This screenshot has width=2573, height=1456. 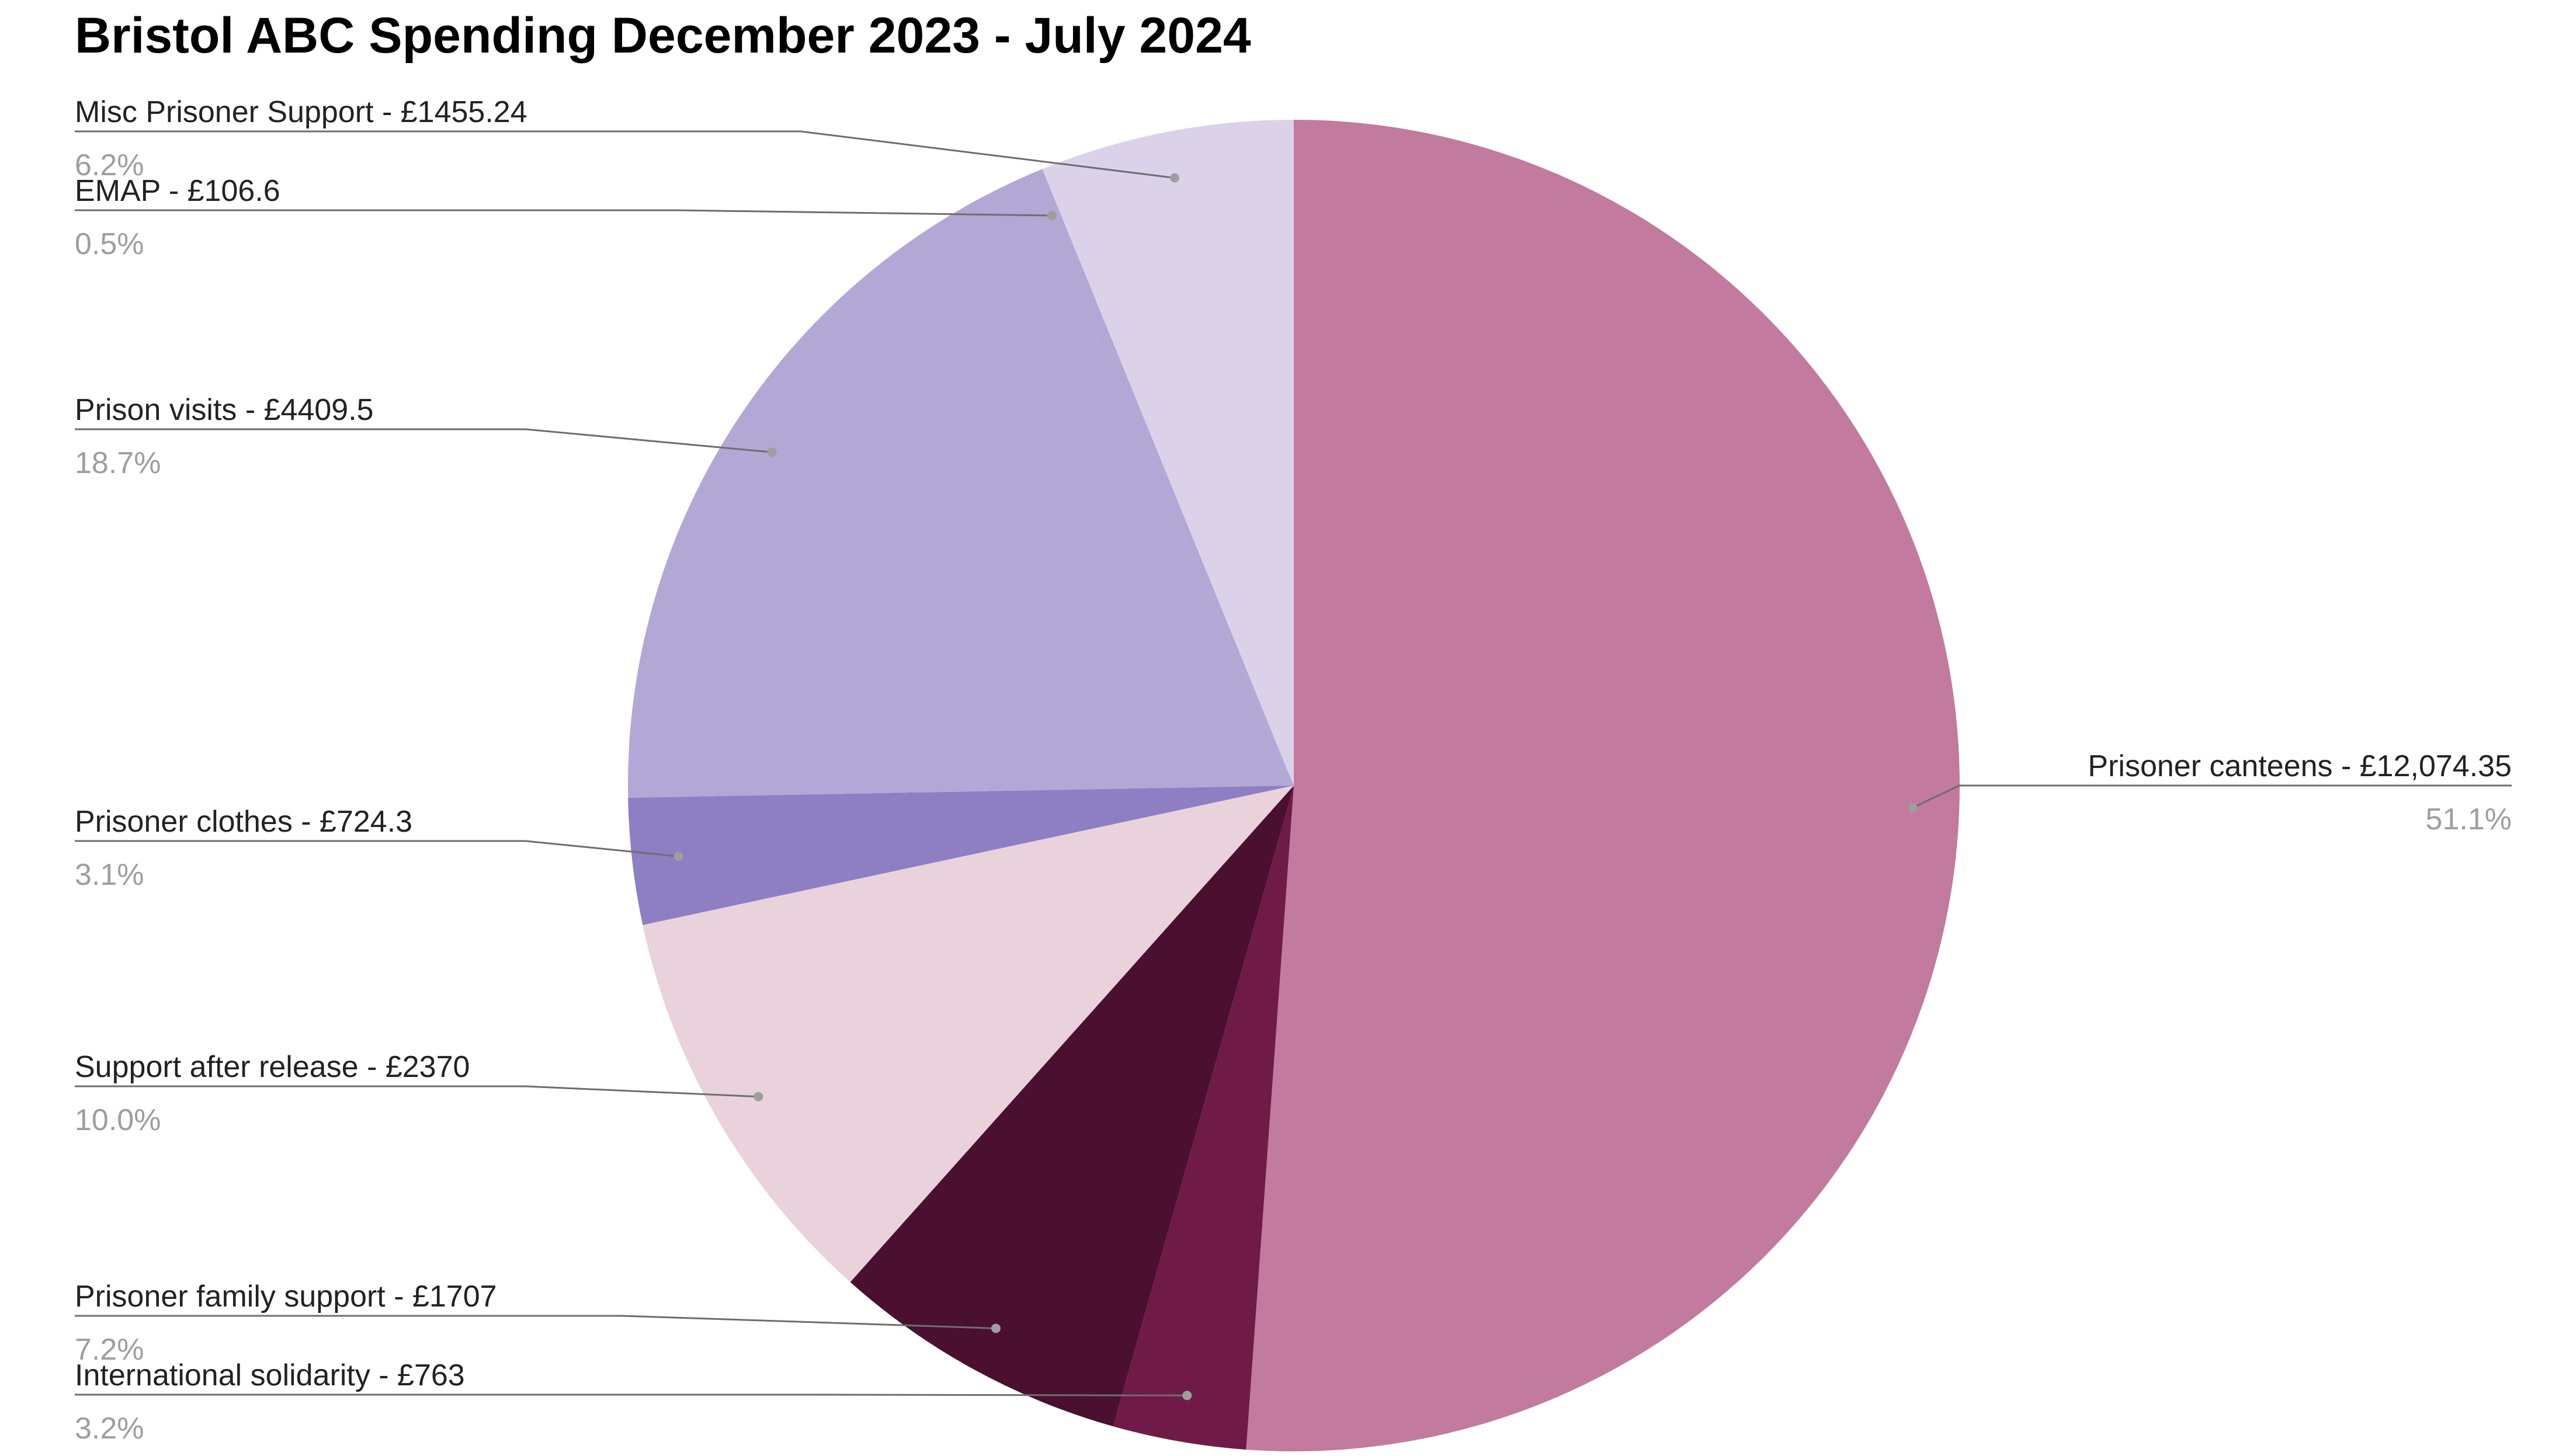 What do you see at coordinates (270, 1375) in the screenshot?
I see `slice-label: International solidarity - £763` at bounding box center [270, 1375].